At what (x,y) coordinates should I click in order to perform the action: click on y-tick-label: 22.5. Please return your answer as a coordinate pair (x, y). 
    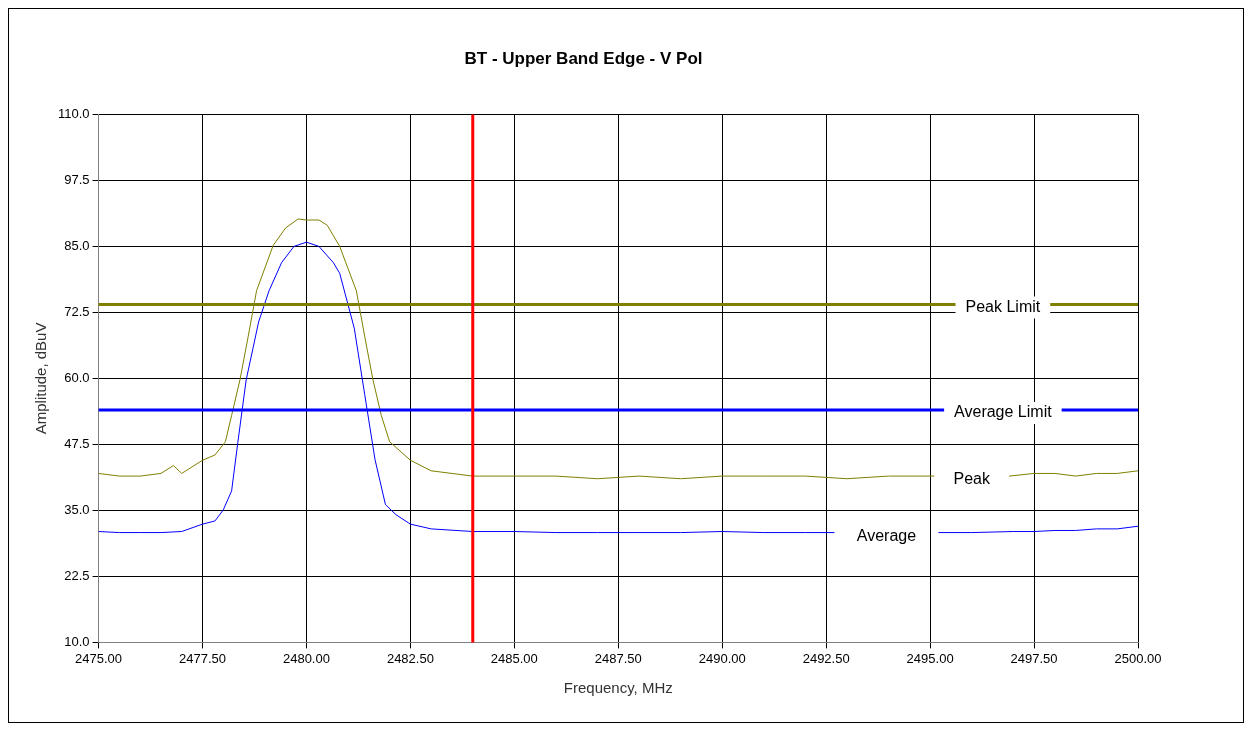
    Looking at the image, I should click on (77, 575).